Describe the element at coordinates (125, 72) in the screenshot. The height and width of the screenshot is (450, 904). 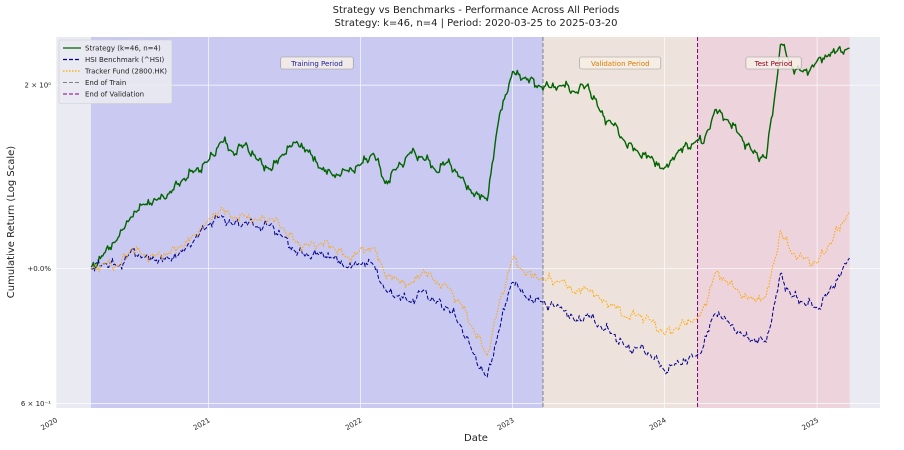
I see `legend-entry-2: Tracker Fund (2800.HK)` at that location.